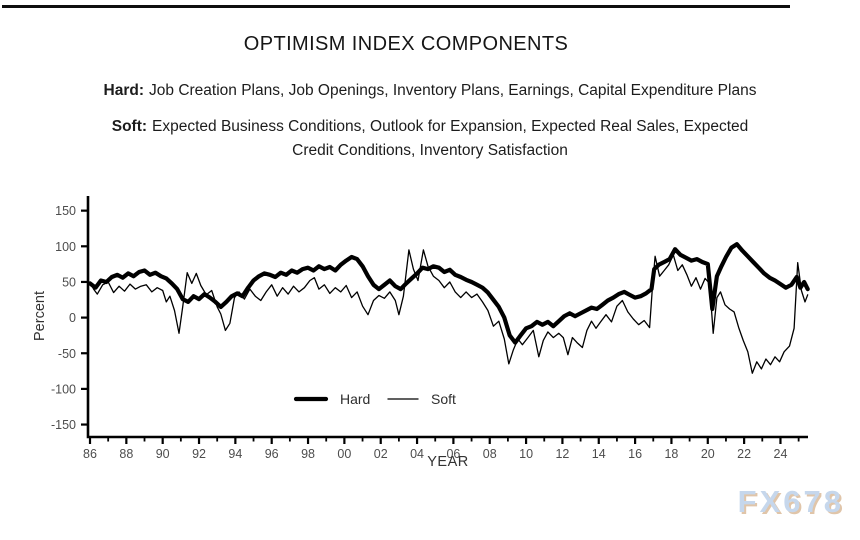 This screenshot has height=540, width=860. Describe the element at coordinates (72, 318) in the screenshot. I see `y-tick-label: 0` at that location.